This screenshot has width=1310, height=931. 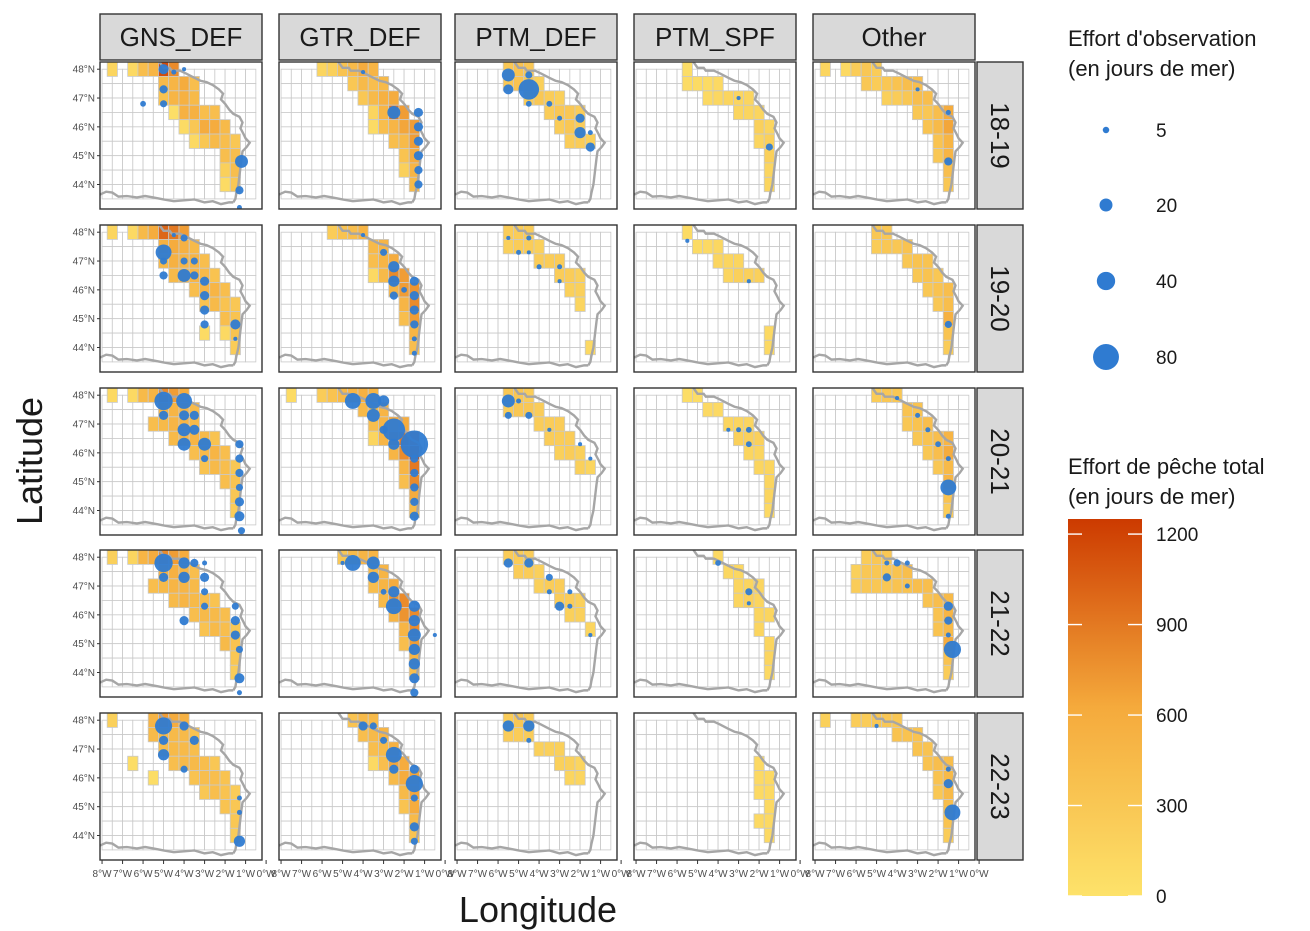 What do you see at coordinates (522, 198) in the screenshot?
I see `coastline-spain` at bounding box center [522, 198].